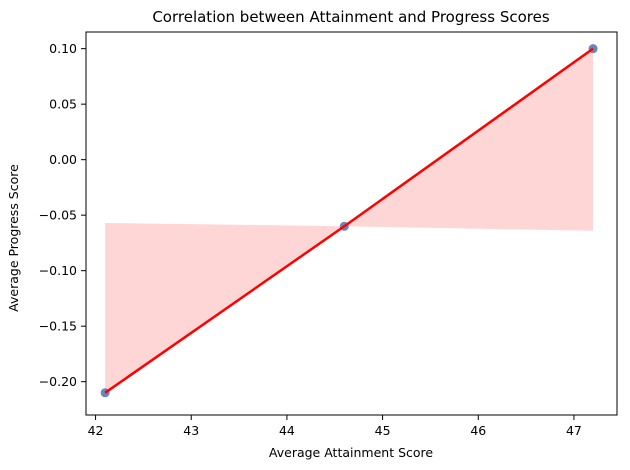 Image resolution: width=630 pixels, height=470 pixels. Describe the element at coordinates (335, 426) in the screenshot. I see `x-axis: 42 43 44 45 46 47` at that location.